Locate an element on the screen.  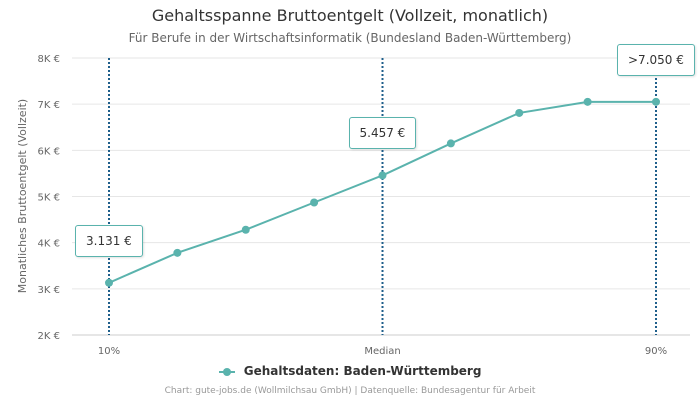
value-callout: 5.457 € is located at coordinates (382, 133).